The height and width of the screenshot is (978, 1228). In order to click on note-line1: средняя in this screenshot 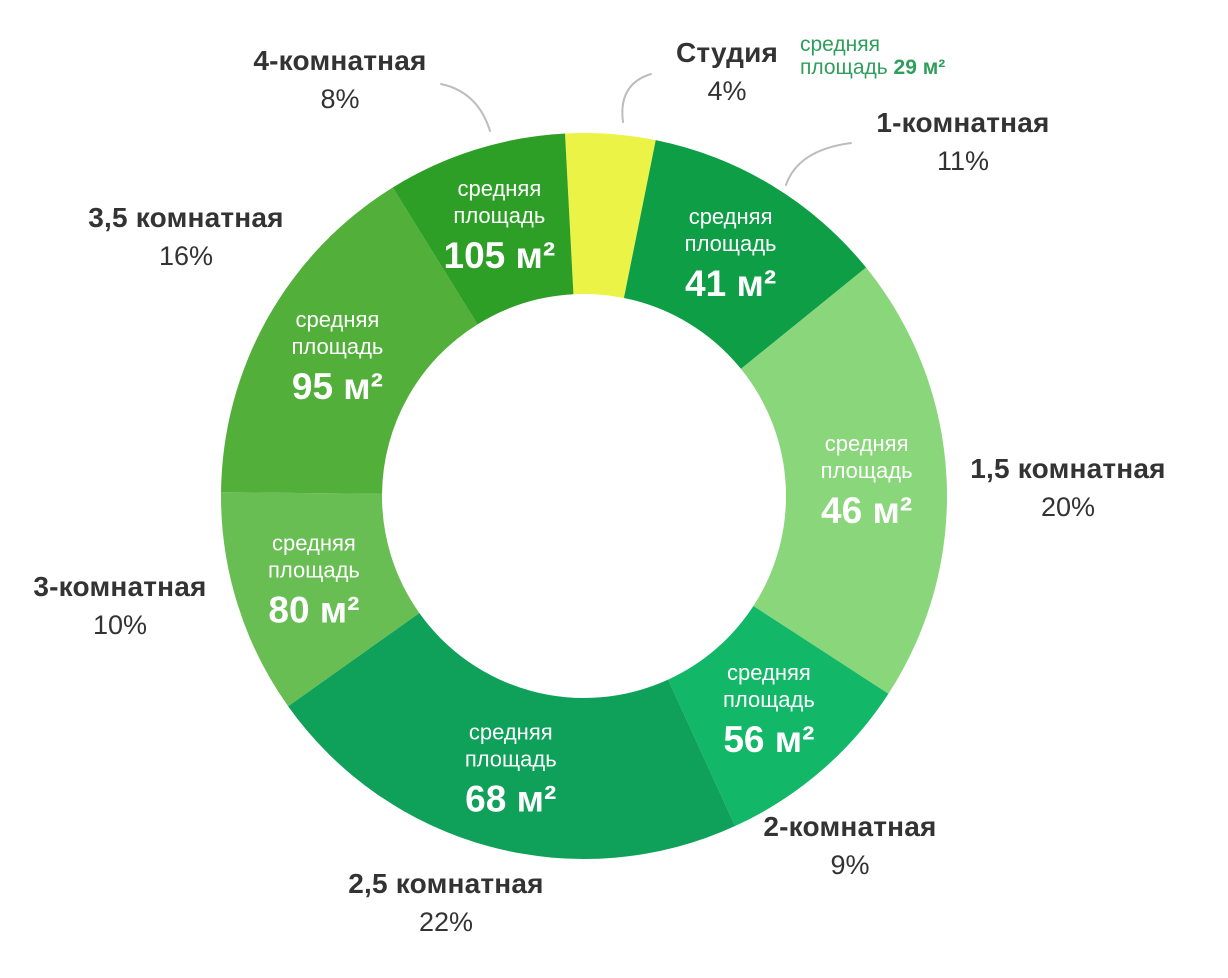, I will do `click(840, 44)`.